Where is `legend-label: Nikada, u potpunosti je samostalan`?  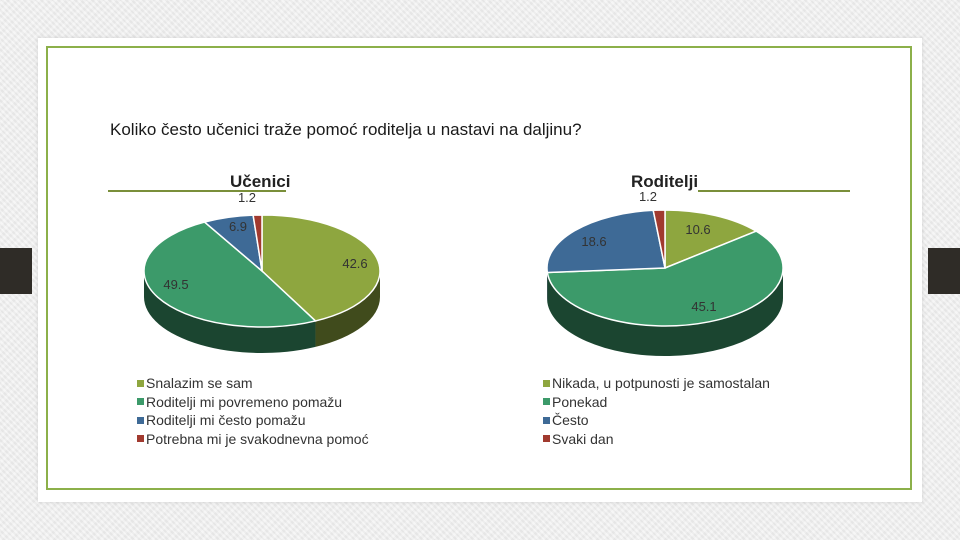 legend-label: Nikada, u potpunosti je samostalan is located at coordinates (661, 383).